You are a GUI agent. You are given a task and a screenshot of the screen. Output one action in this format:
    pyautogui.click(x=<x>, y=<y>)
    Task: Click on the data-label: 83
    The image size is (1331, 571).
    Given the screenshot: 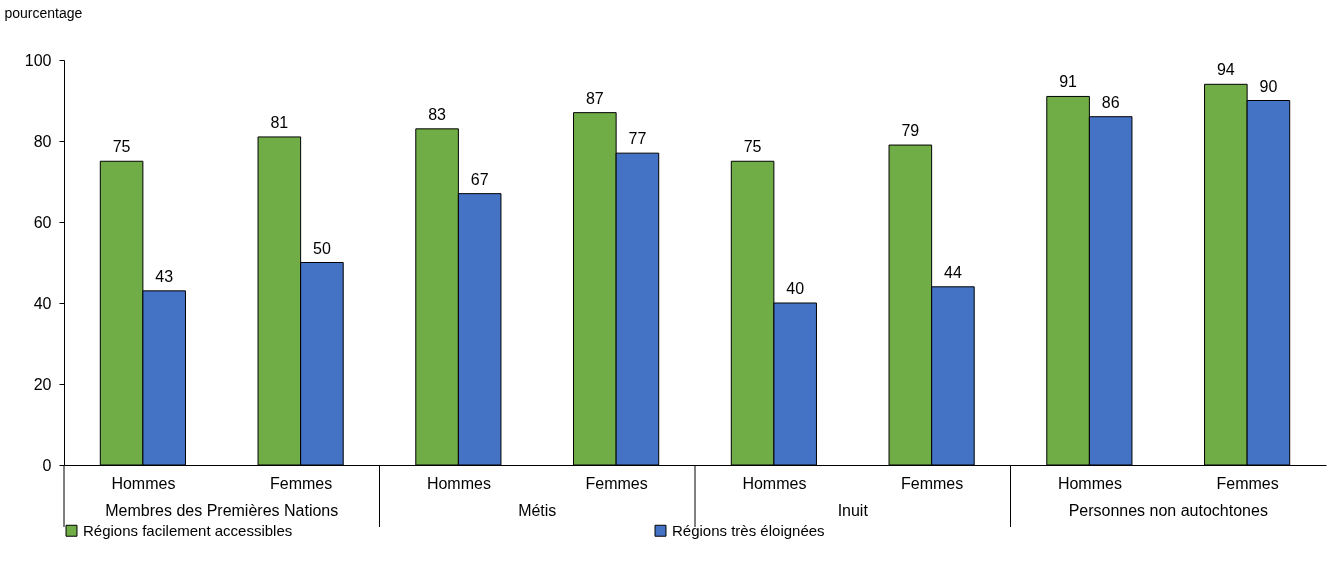 What is the action you would take?
    pyautogui.click(x=437, y=114)
    